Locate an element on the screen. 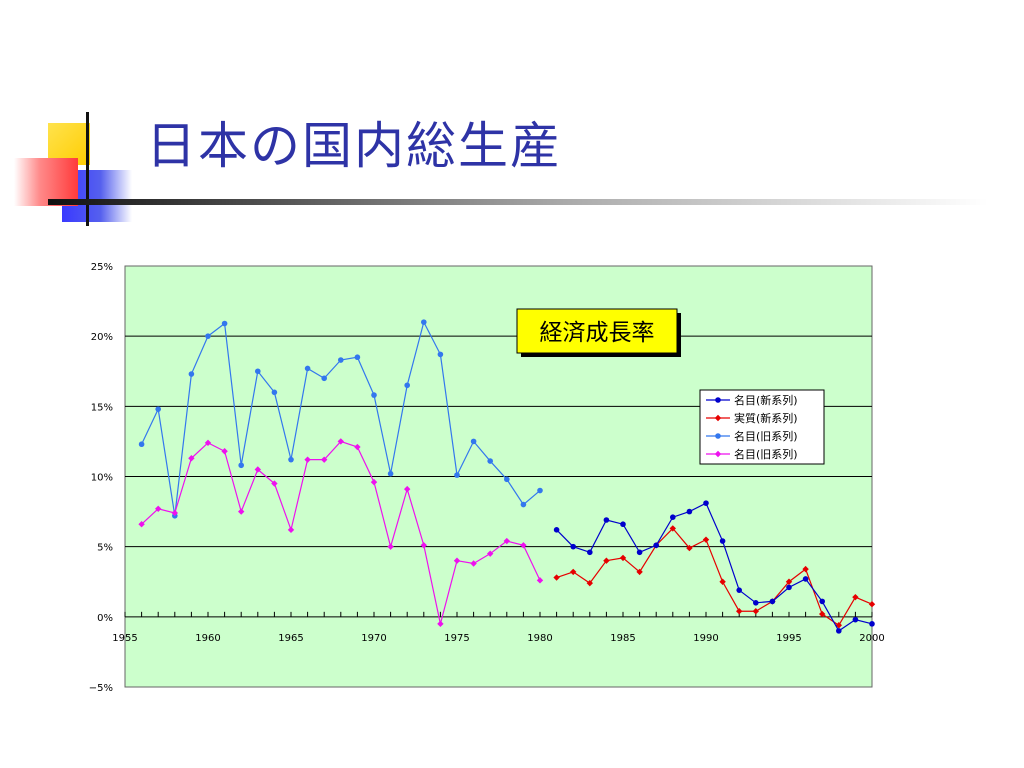 The width and height of the screenshot is (1024, 768). slide-title: 日本の国内総生産 is located at coordinates (354, 146).